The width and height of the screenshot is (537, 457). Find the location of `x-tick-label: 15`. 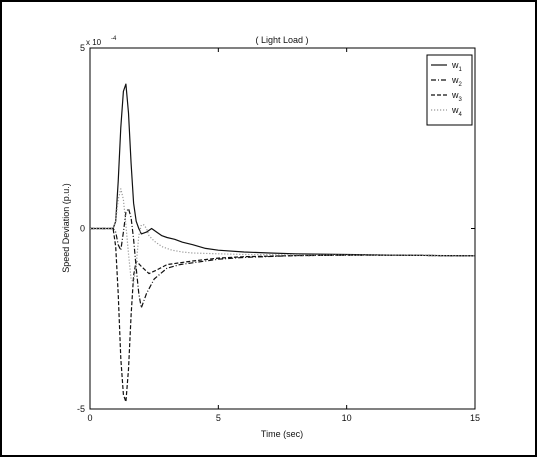

x-tick-label: 15 is located at coordinates (475, 418).